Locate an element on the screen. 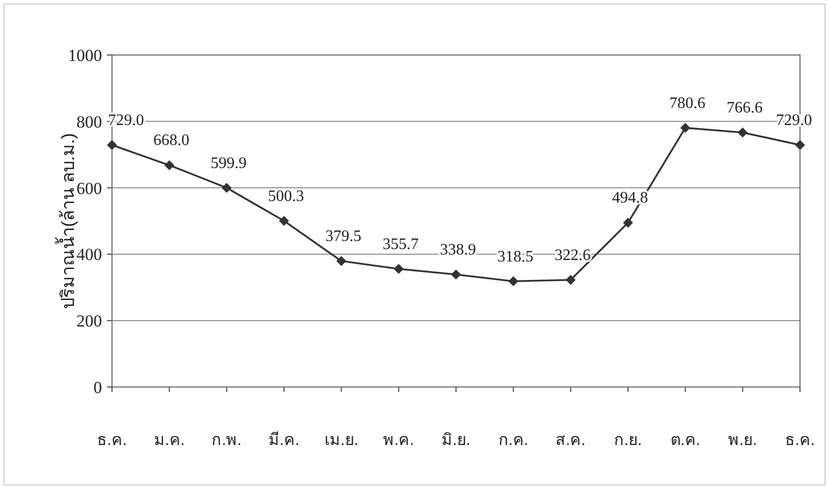 This screenshot has height=489, width=829. x-tick-label: พ.ค. is located at coordinates (398, 440).